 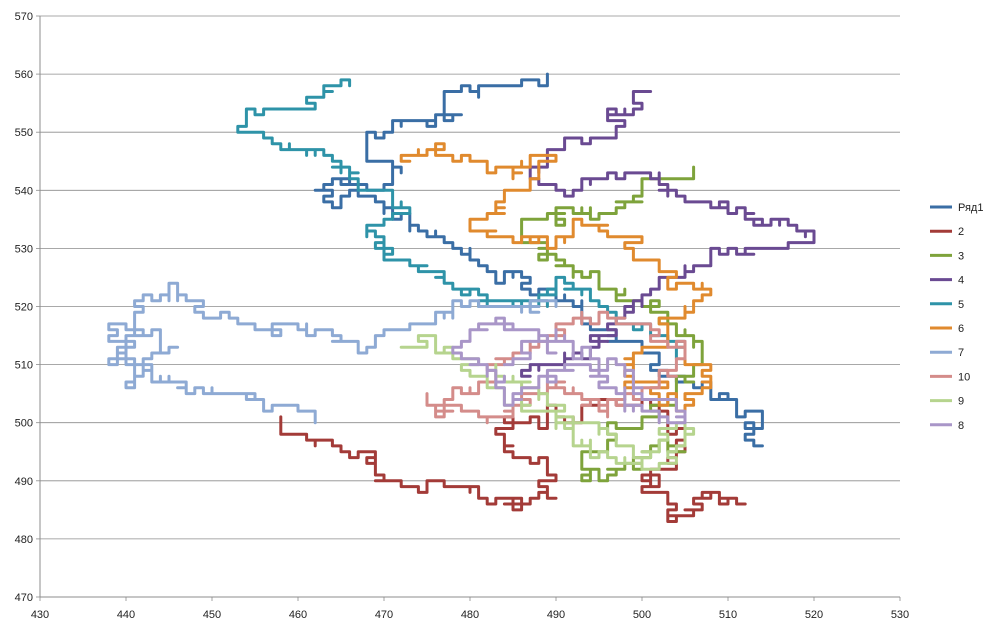 I want to click on legend-label: 5, so click(x=961, y=305).